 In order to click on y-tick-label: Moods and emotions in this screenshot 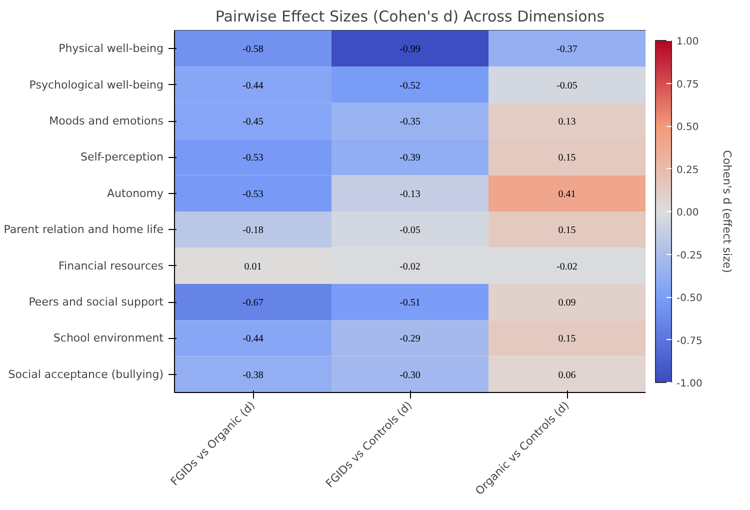, I will do `click(106, 121)`.